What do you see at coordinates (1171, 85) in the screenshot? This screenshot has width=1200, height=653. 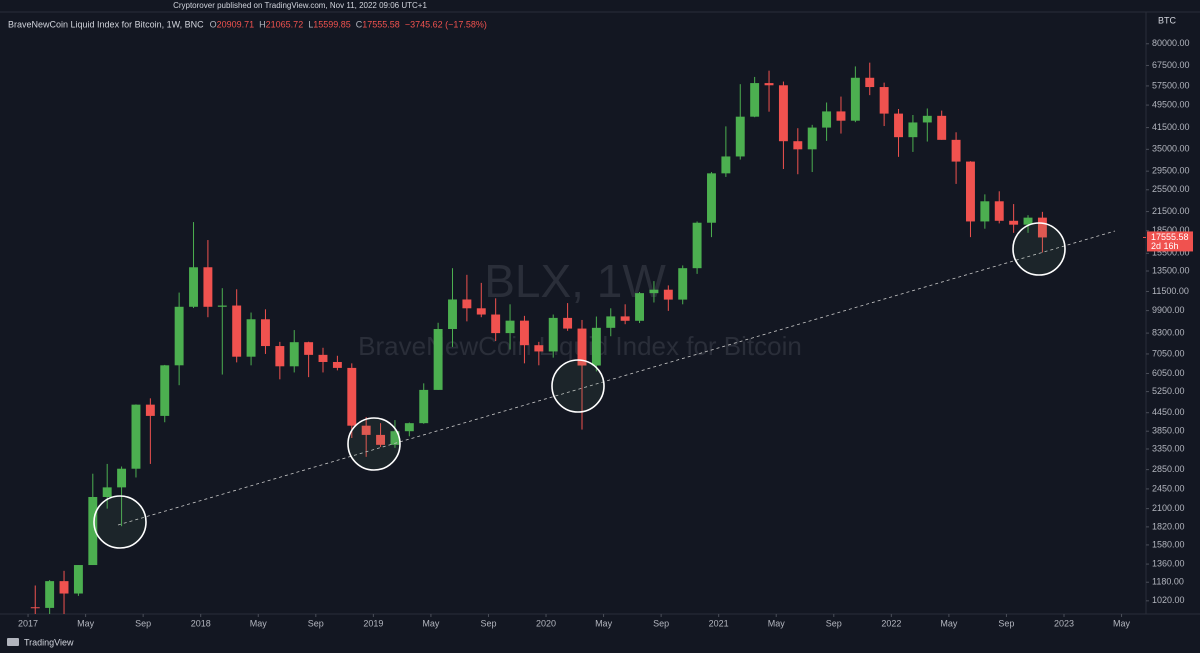 I see `y-tick-label: 57500.00` at bounding box center [1171, 85].